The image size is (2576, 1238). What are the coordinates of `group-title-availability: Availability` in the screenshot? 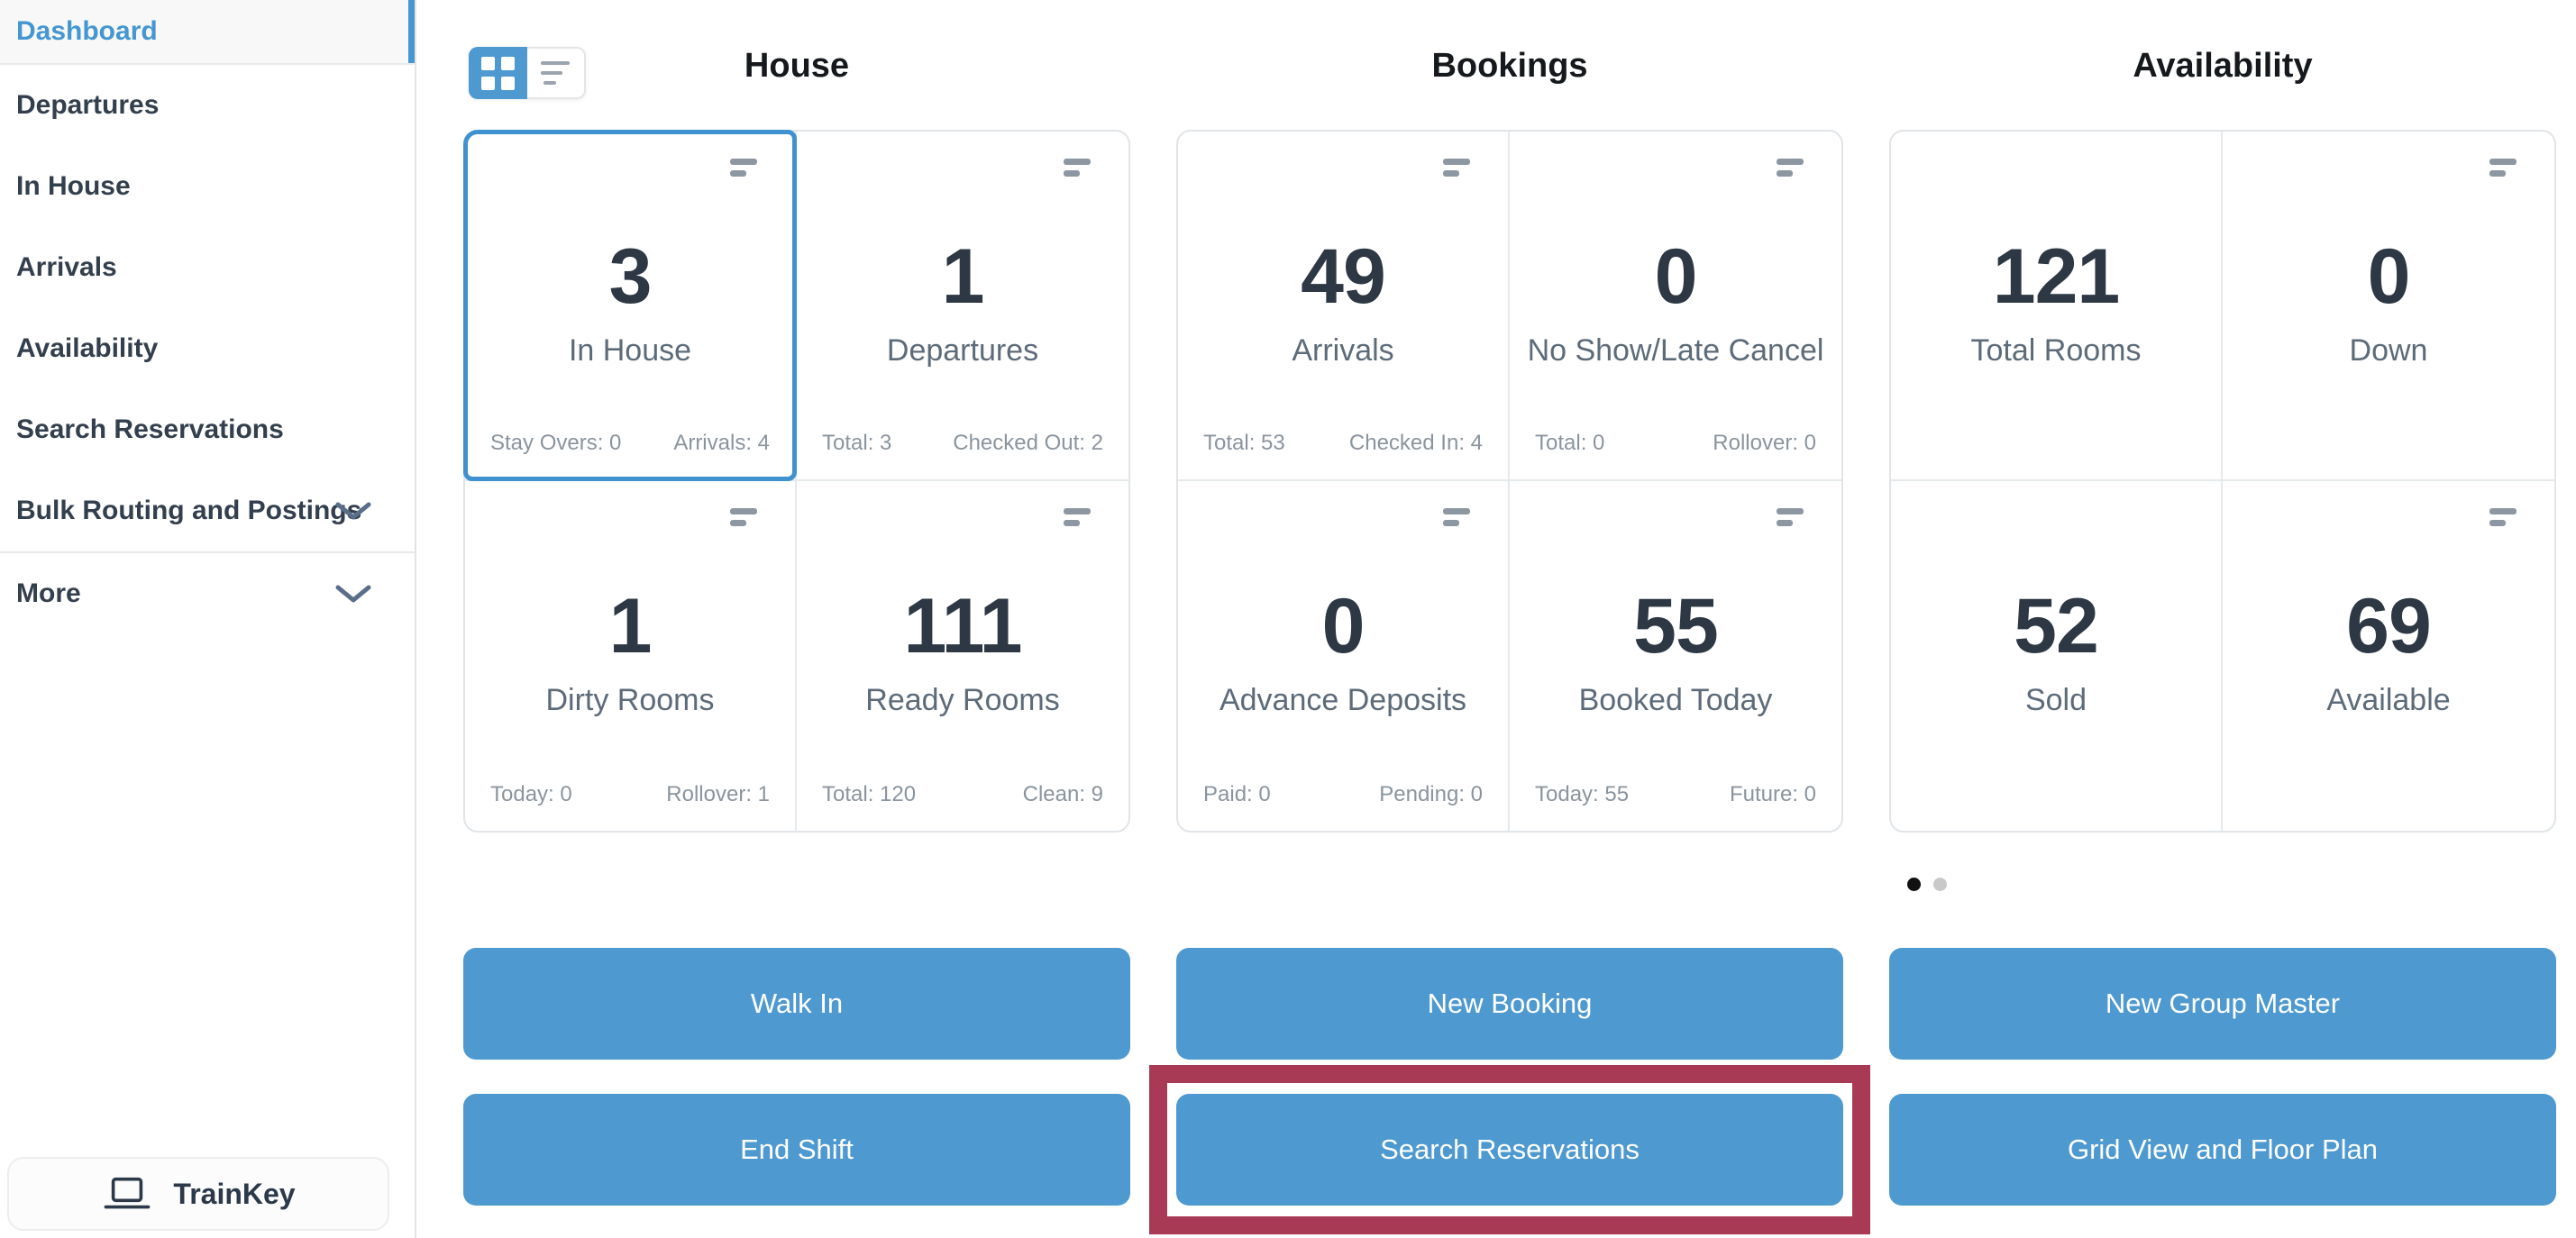 It's located at (2223, 66).